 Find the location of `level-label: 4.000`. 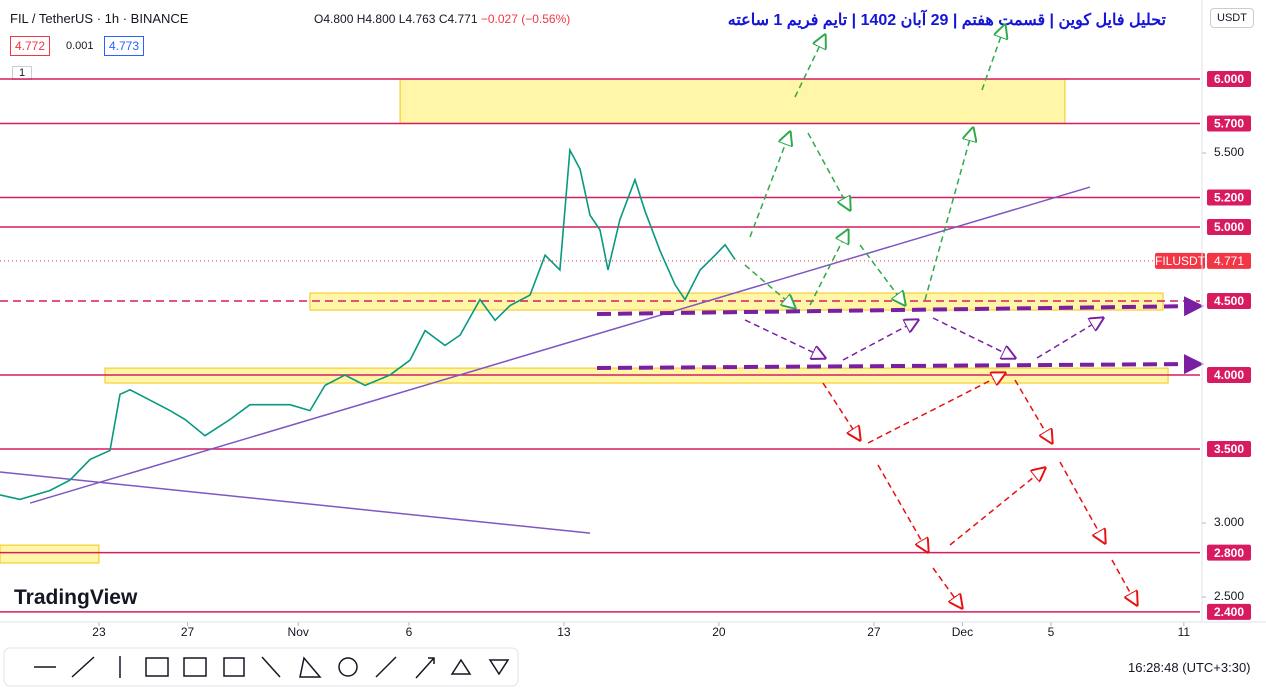

level-label: 4.000 is located at coordinates (1229, 375).